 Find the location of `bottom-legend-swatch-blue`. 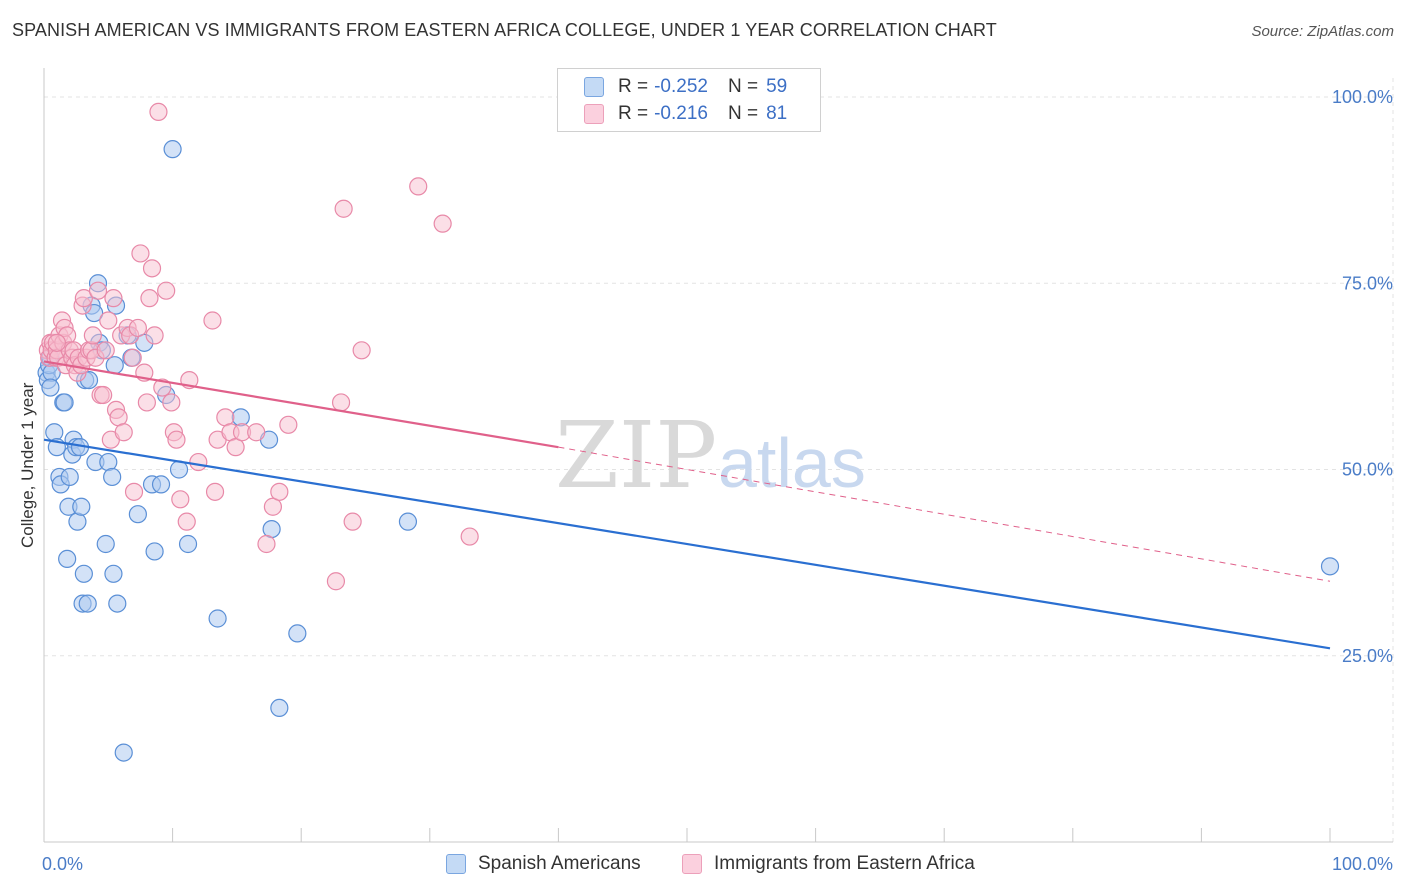

bottom-legend-swatch-blue is located at coordinates (456, 864).